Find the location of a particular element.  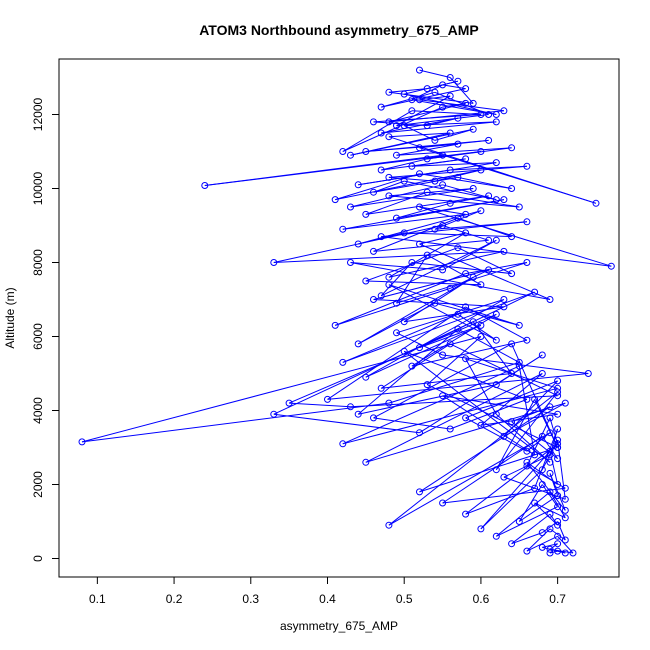

y-tick-label: 4000 is located at coordinates (38, 410).